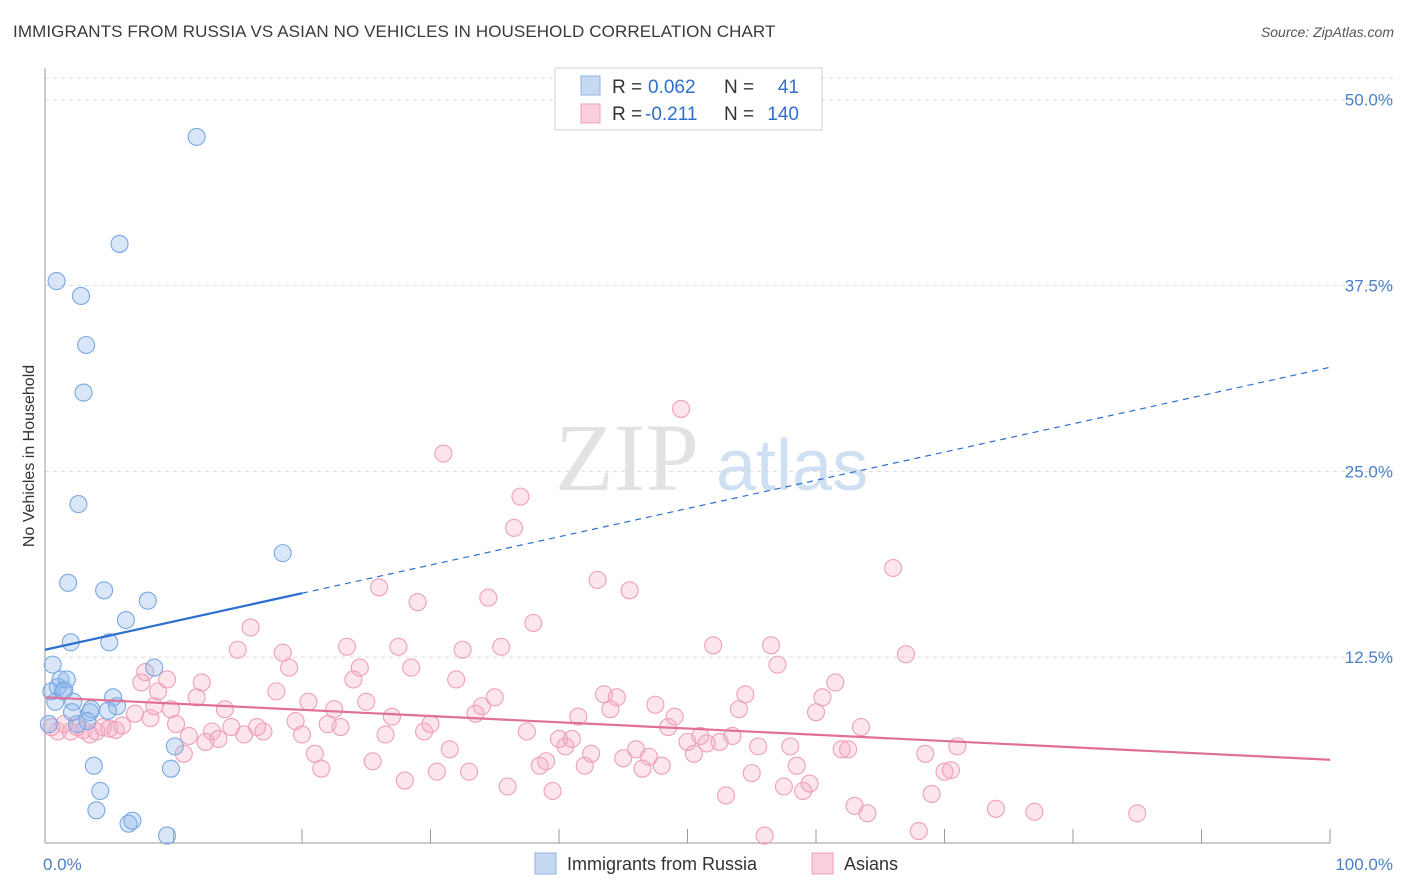 This screenshot has width=1406, height=892. Describe the element at coordinates (1327, 32) in the screenshot. I see `chart-source: Source: ZipAtlas.com` at that location.